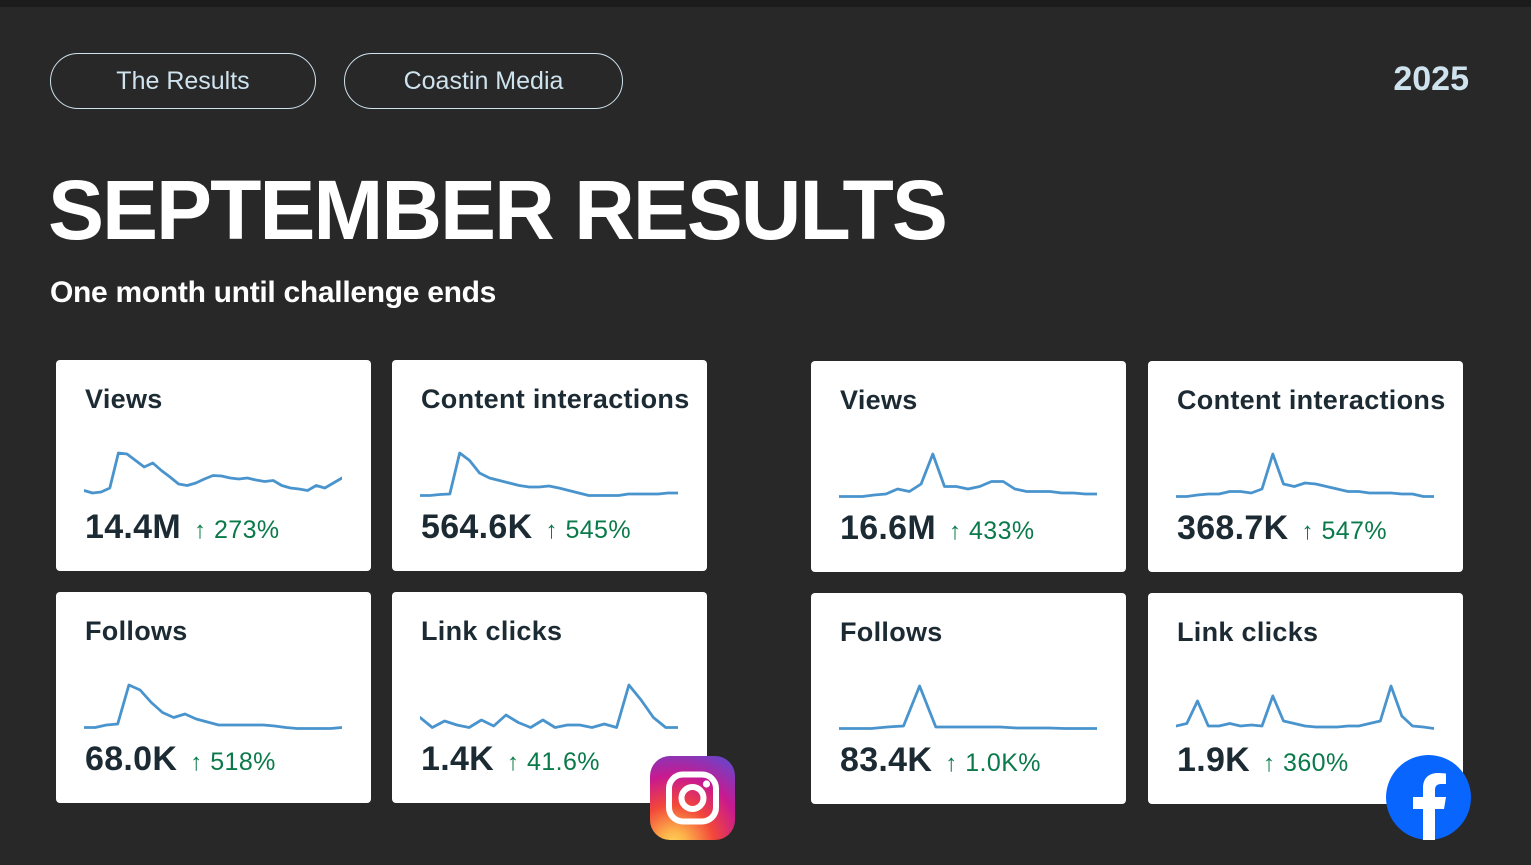 The image size is (1531, 865). What do you see at coordinates (1233, 528) in the screenshot?
I see `metric-value: 368.7K` at bounding box center [1233, 528].